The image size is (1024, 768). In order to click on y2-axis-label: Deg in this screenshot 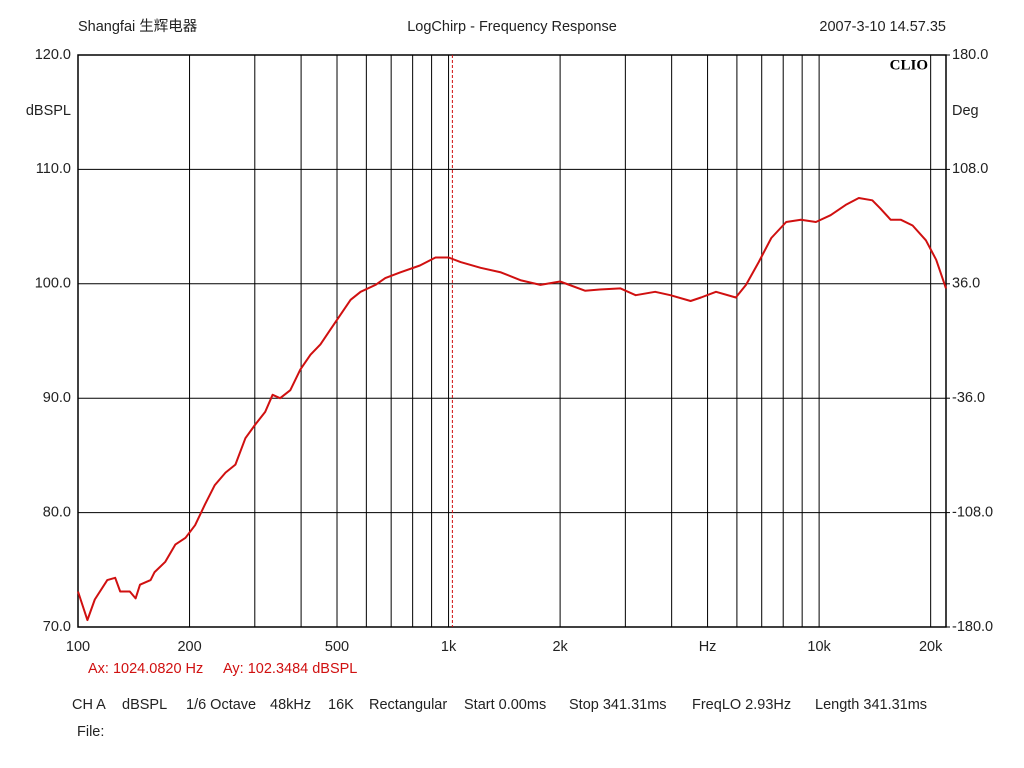, I will do `click(965, 111)`.